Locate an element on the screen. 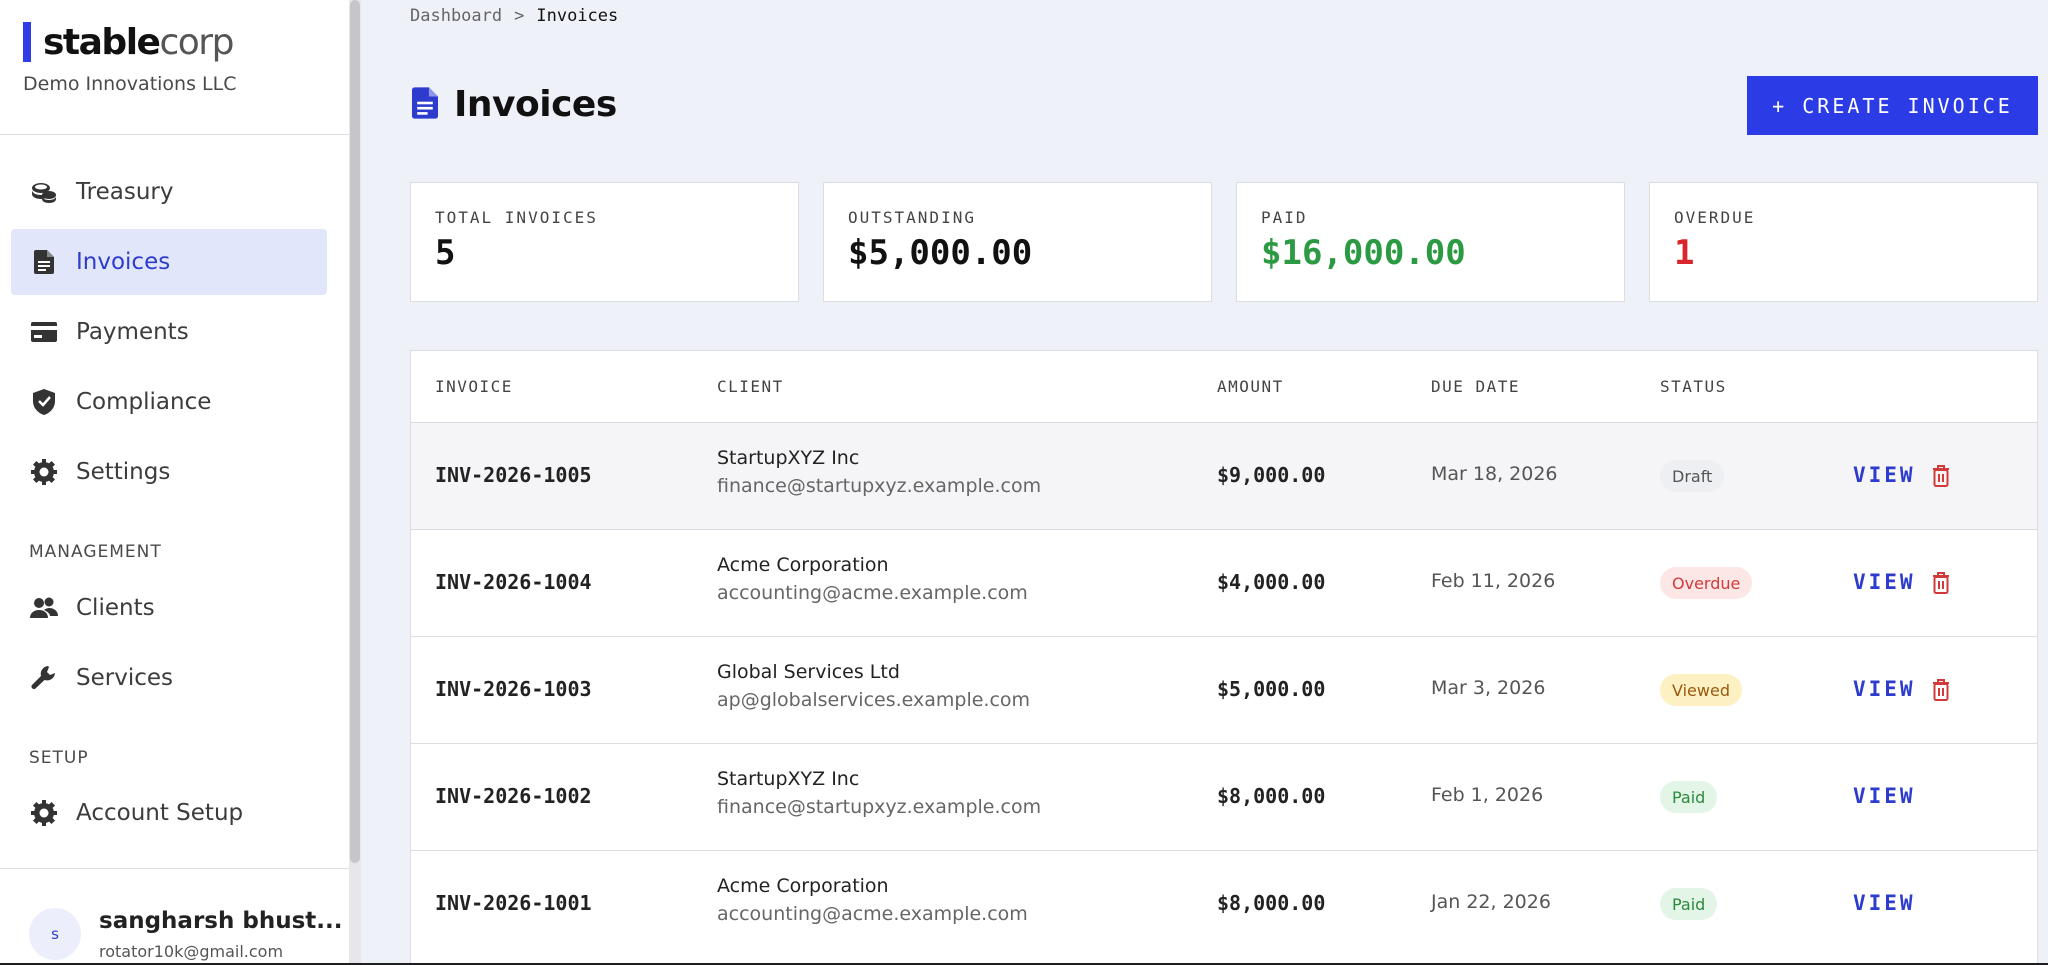  sidebar-item-account-setup: Account Setup is located at coordinates (169, 813).